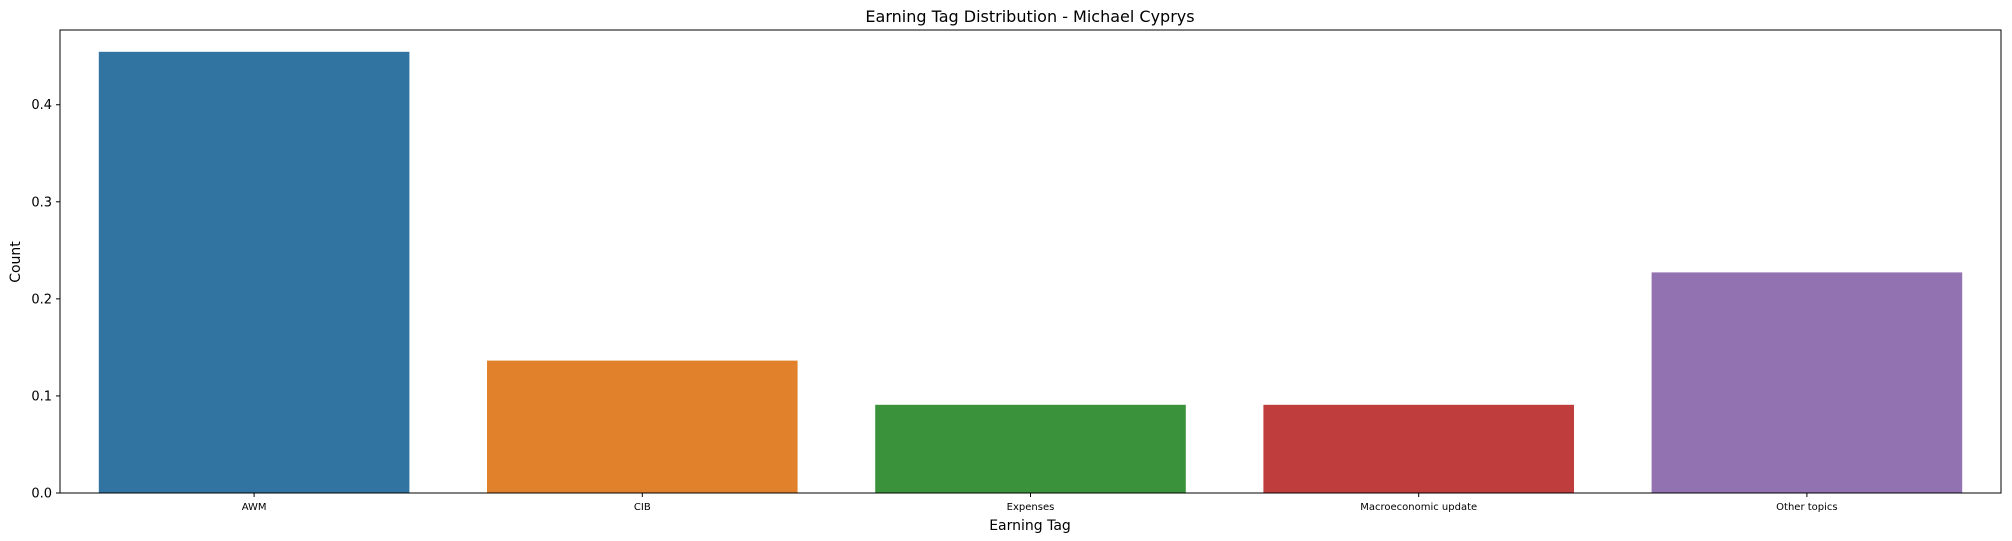 The height and width of the screenshot is (541, 2012). I want to click on x-tick-label: AWM, so click(254, 507).